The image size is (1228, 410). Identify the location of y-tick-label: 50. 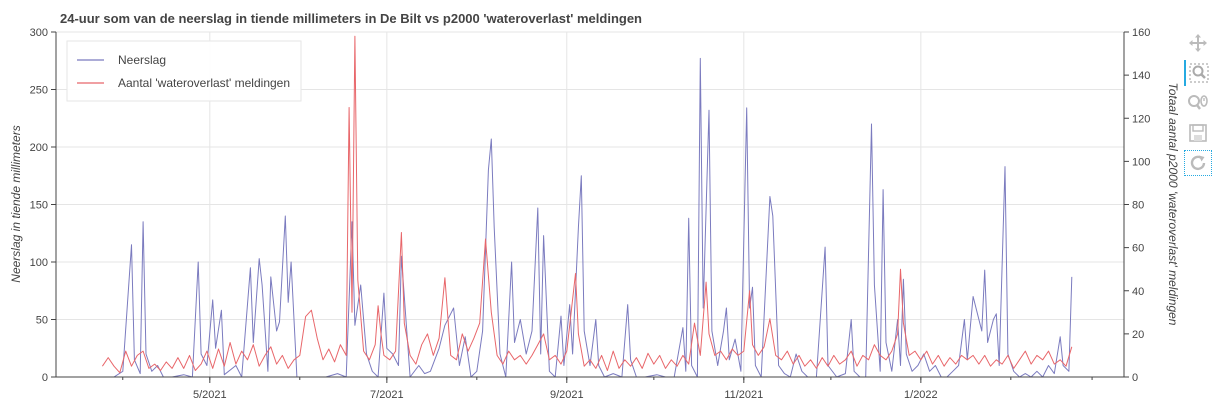
(42, 321).